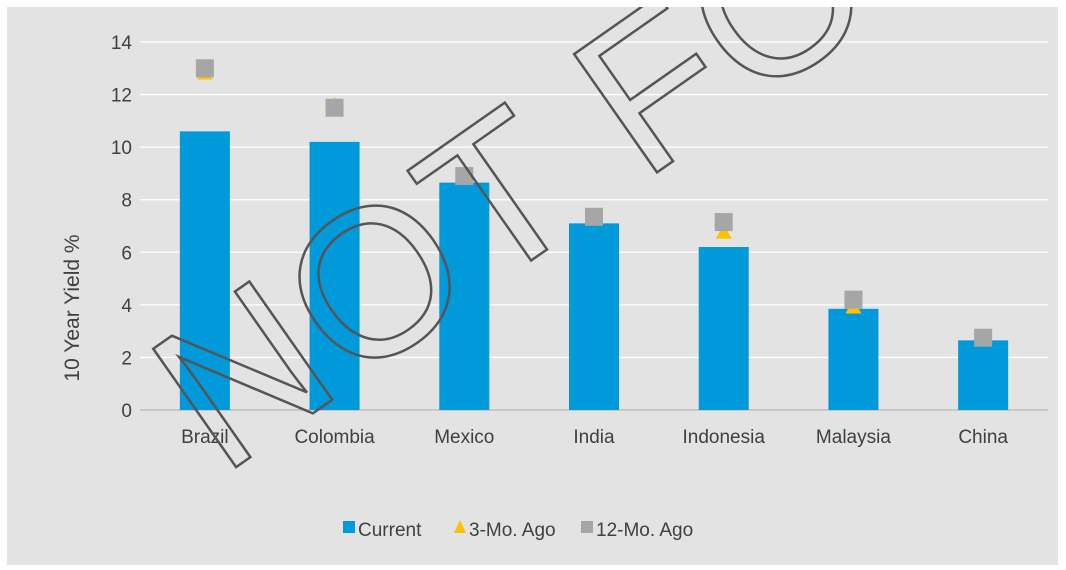  Describe the element at coordinates (121, 148) in the screenshot. I see `y-tick-label: 10` at that location.